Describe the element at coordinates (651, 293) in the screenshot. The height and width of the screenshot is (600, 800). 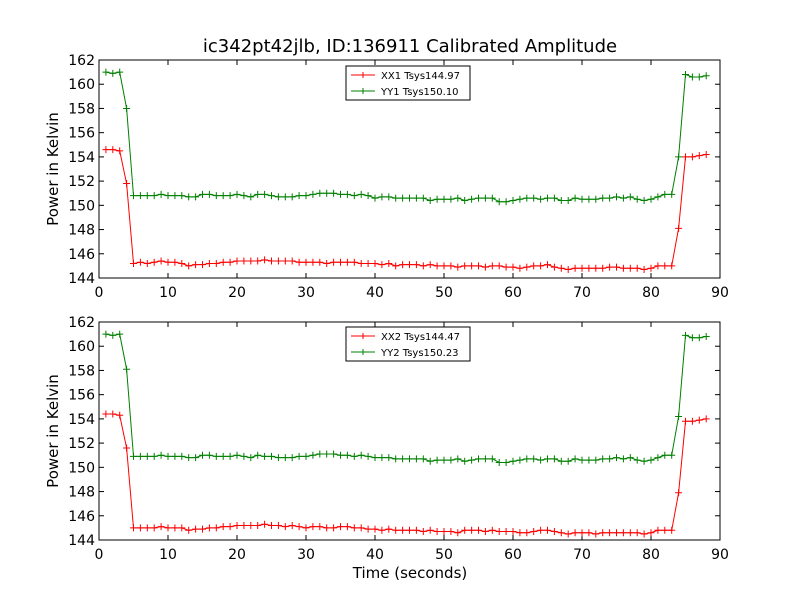
I see `x-tick-label: 80` at that location.